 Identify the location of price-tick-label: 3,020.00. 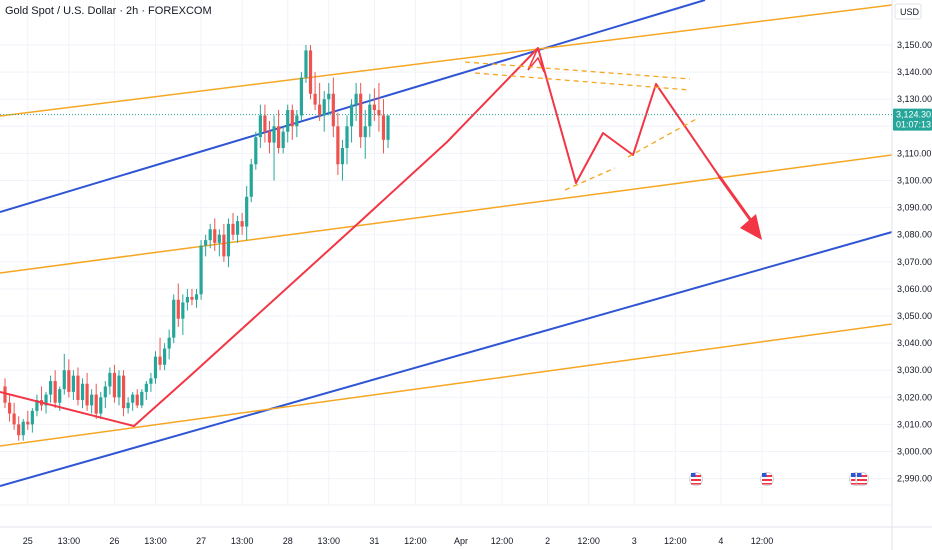
(914, 397).